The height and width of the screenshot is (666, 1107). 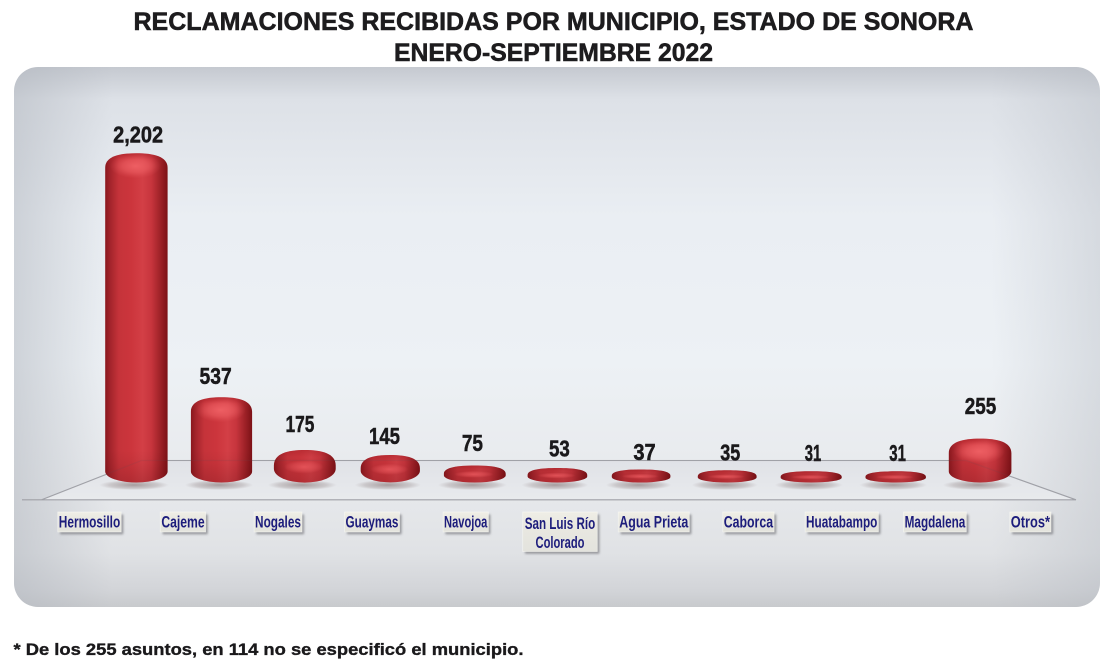 I want to click on svg-text: 2,202, so click(x=138, y=134).